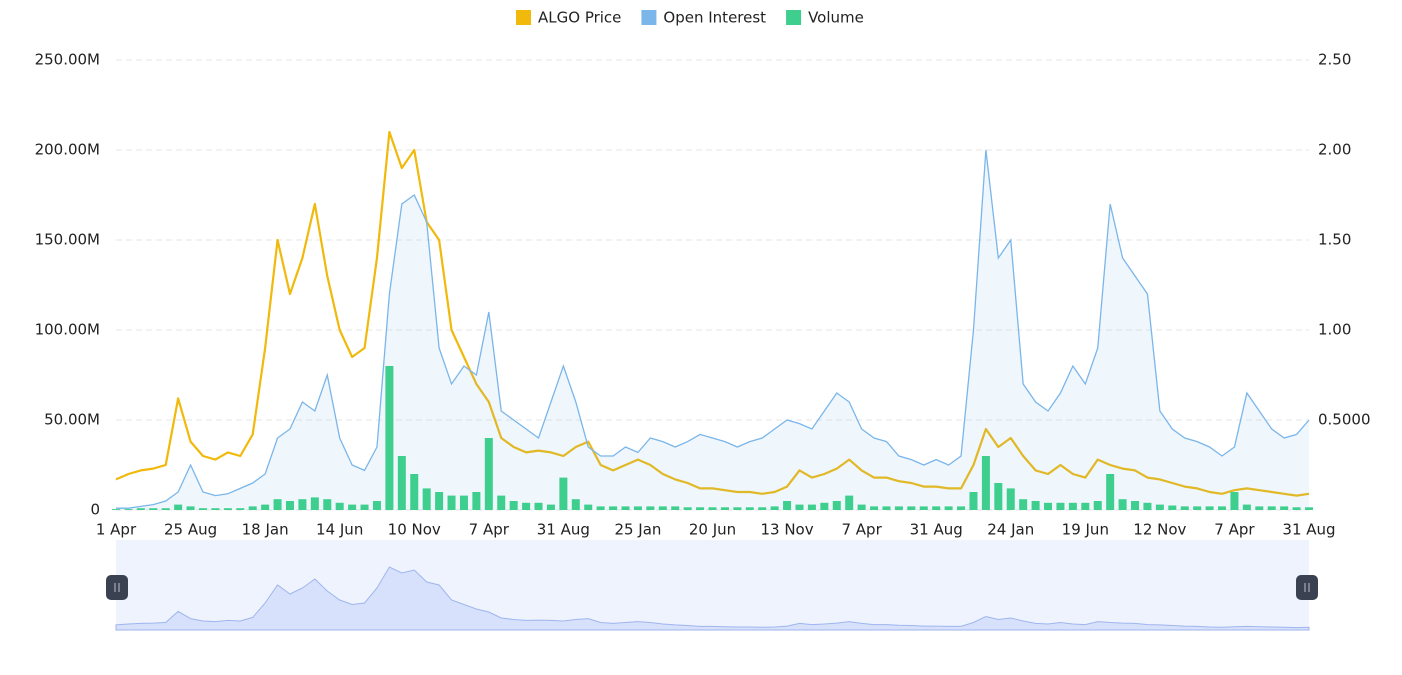  What do you see at coordinates (67, 60) in the screenshot?
I see `y-tick-label: 250.00M` at bounding box center [67, 60].